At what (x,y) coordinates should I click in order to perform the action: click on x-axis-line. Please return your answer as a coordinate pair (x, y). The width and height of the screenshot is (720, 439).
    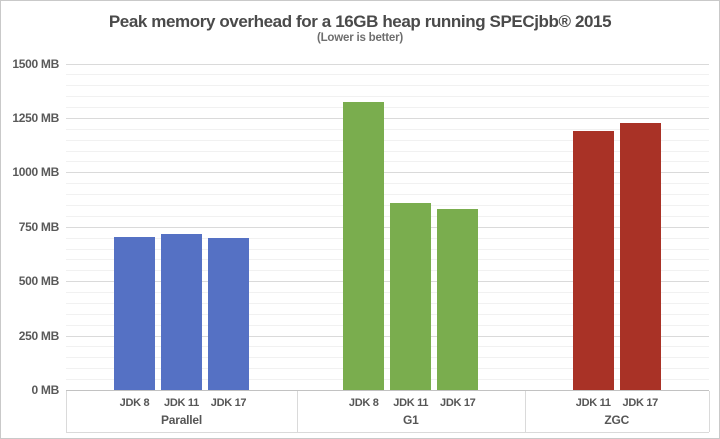
    Looking at the image, I should click on (387, 390).